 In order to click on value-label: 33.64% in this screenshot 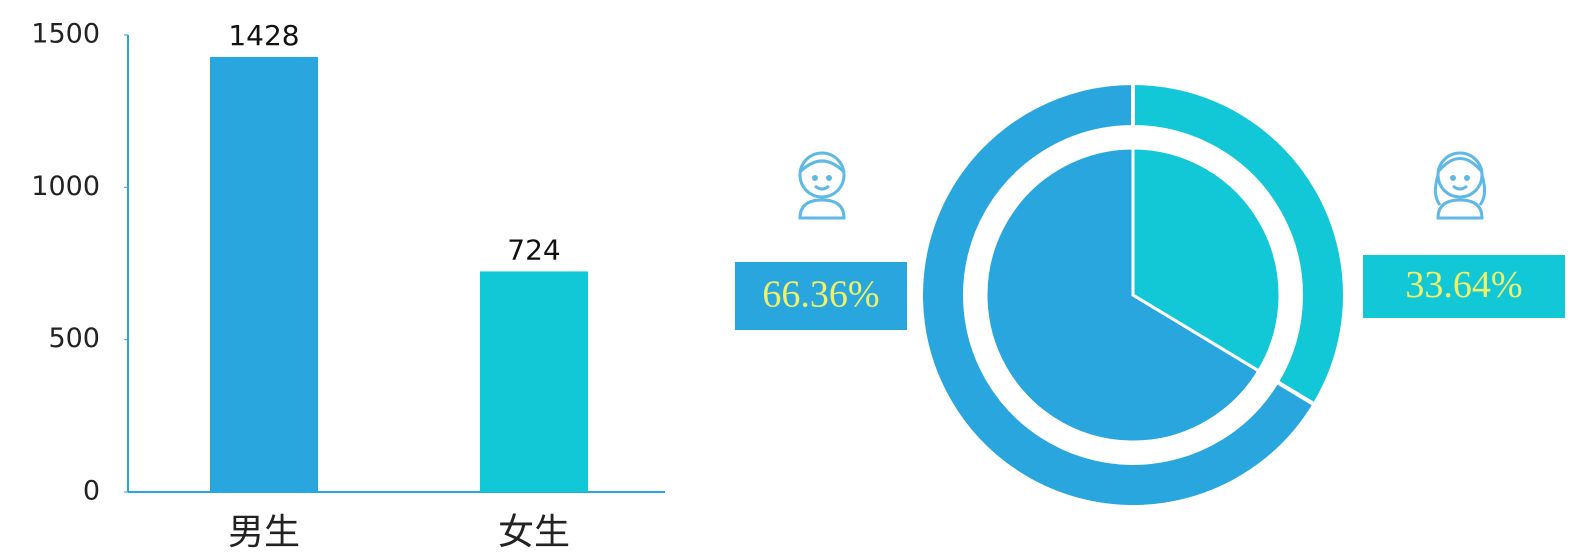, I will do `click(1463, 285)`.